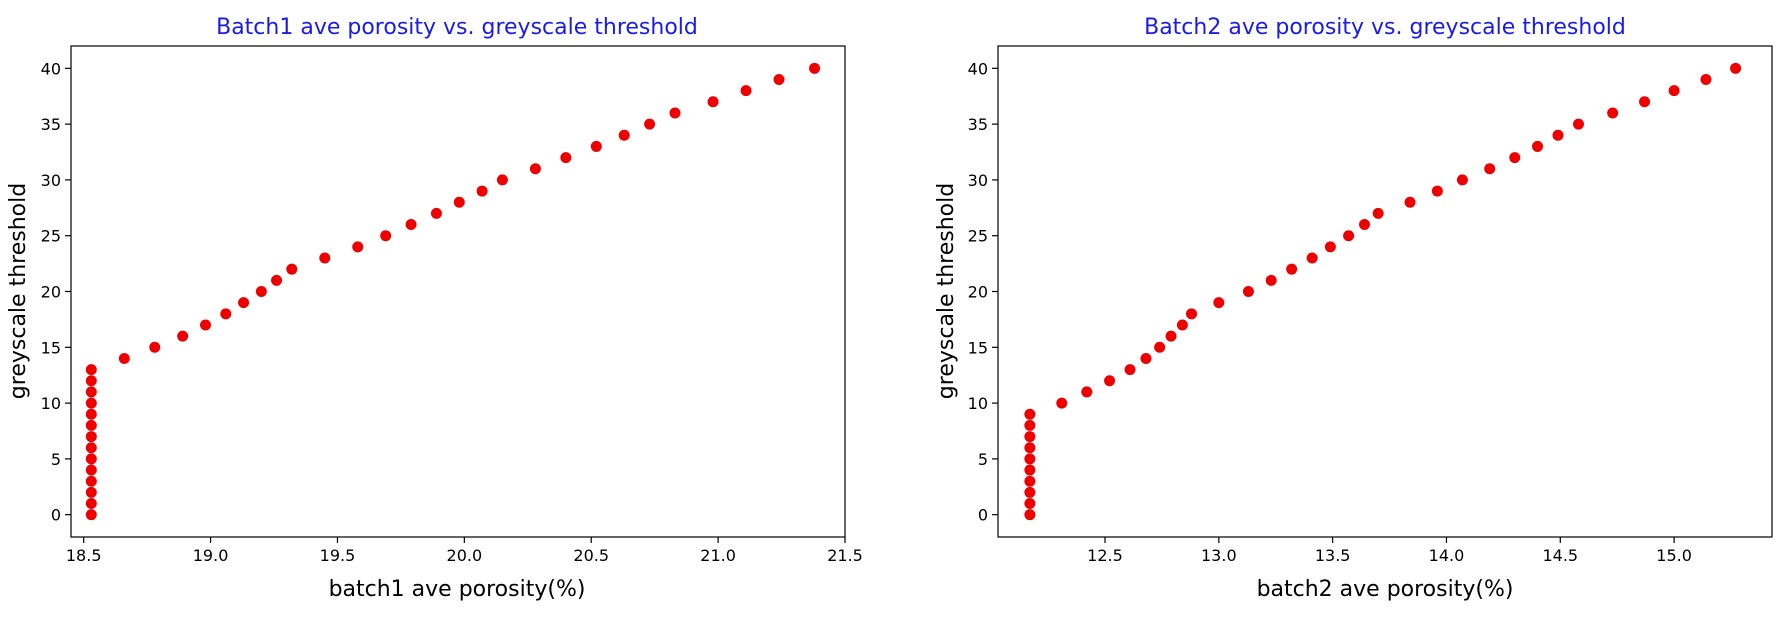 The height and width of the screenshot is (617, 1788). What do you see at coordinates (457, 589) in the screenshot?
I see `x-axis-label: batch1 ave porosity(%)` at bounding box center [457, 589].